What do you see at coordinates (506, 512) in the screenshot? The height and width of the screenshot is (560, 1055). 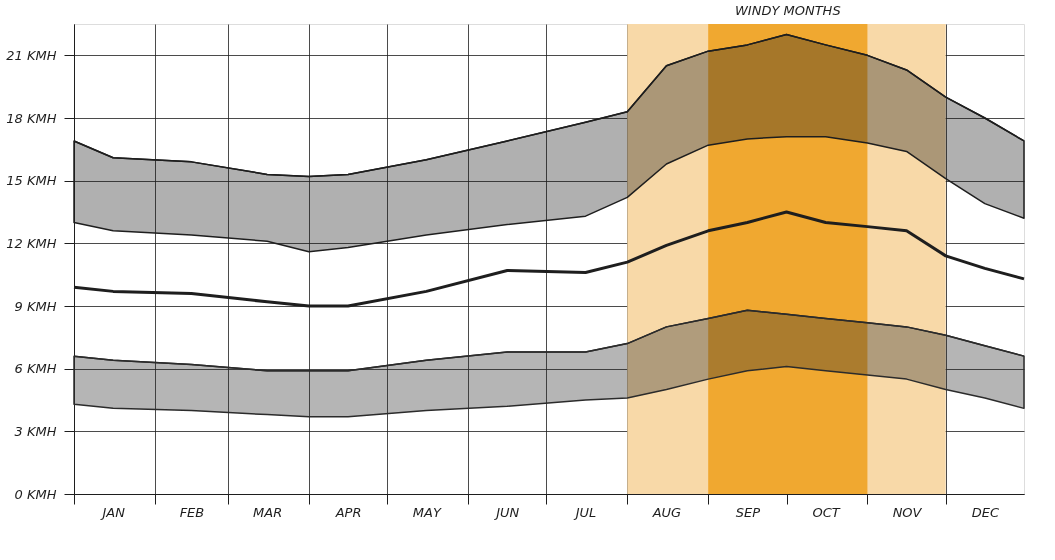 I see `x-tick-label: JUN` at bounding box center [506, 512].